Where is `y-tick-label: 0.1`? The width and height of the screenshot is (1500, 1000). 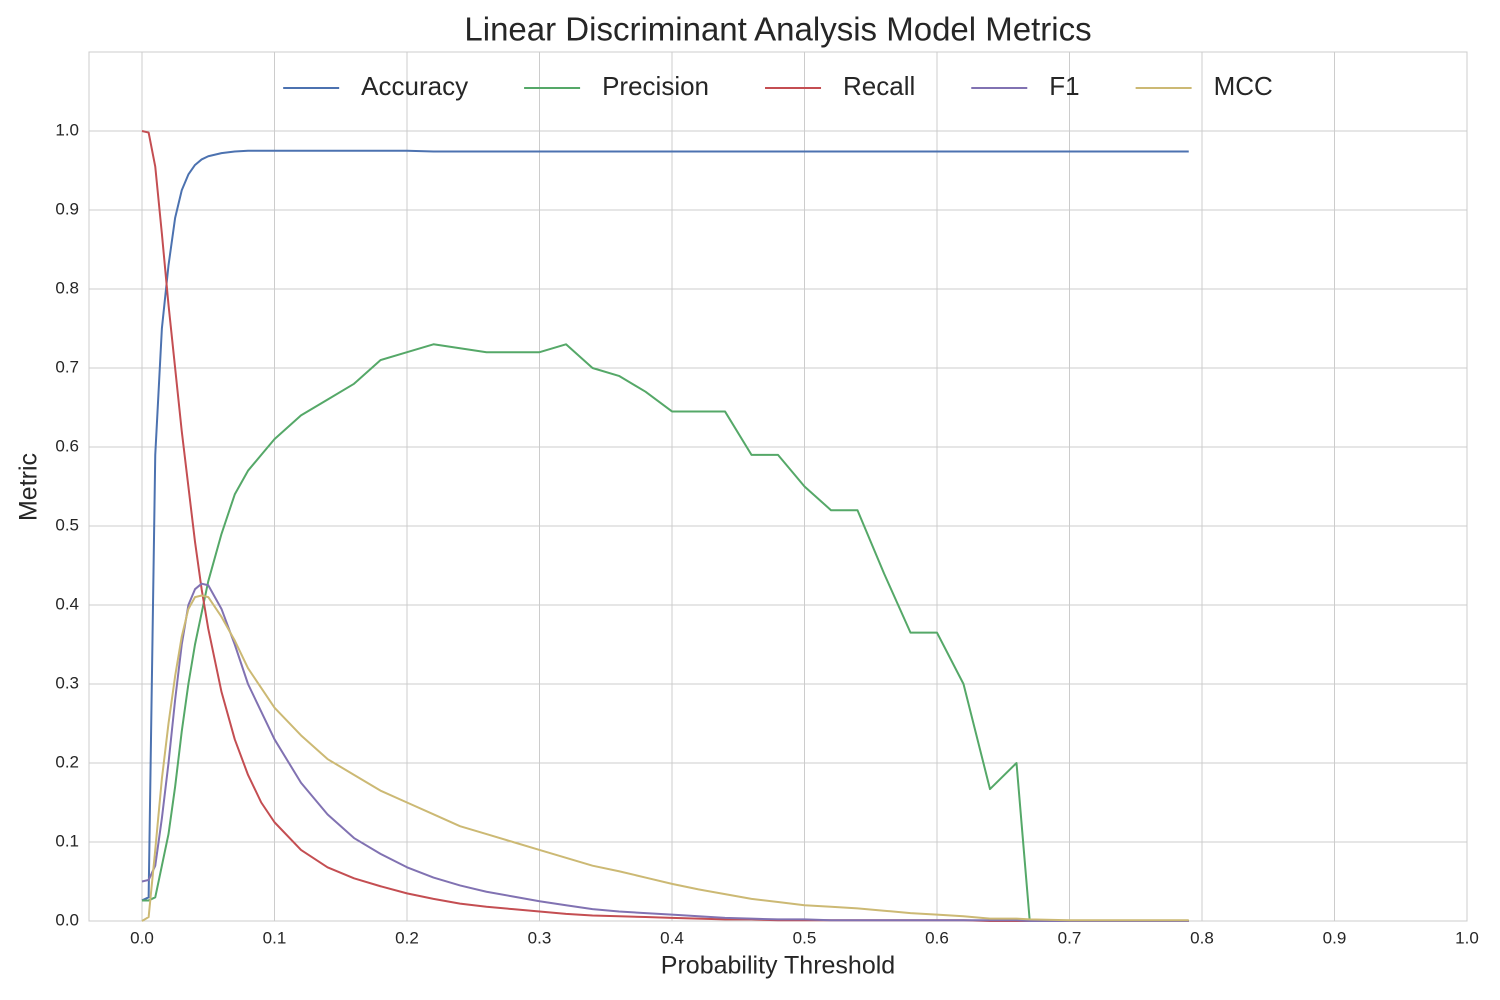
y-tick-label: 0.1 is located at coordinates (67, 840).